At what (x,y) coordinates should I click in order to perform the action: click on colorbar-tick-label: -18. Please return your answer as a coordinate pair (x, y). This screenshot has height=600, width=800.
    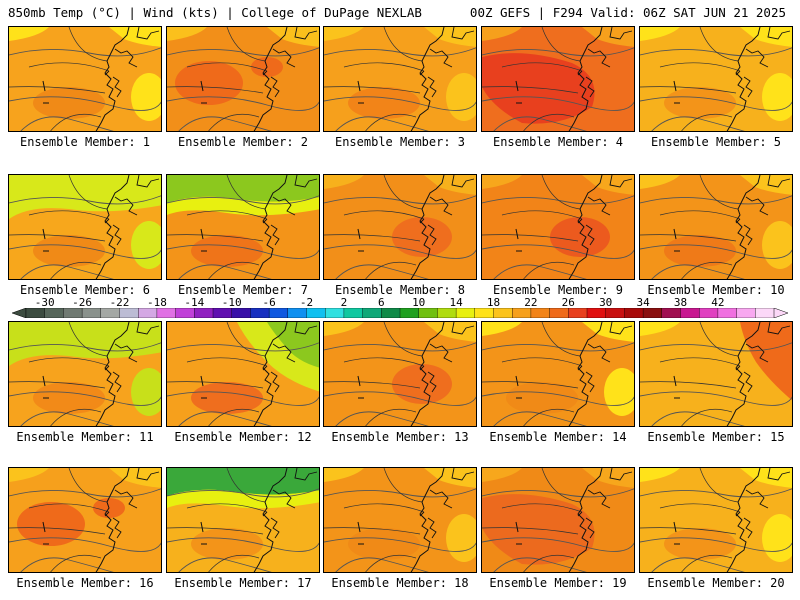
    Looking at the image, I should click on (156, 302).